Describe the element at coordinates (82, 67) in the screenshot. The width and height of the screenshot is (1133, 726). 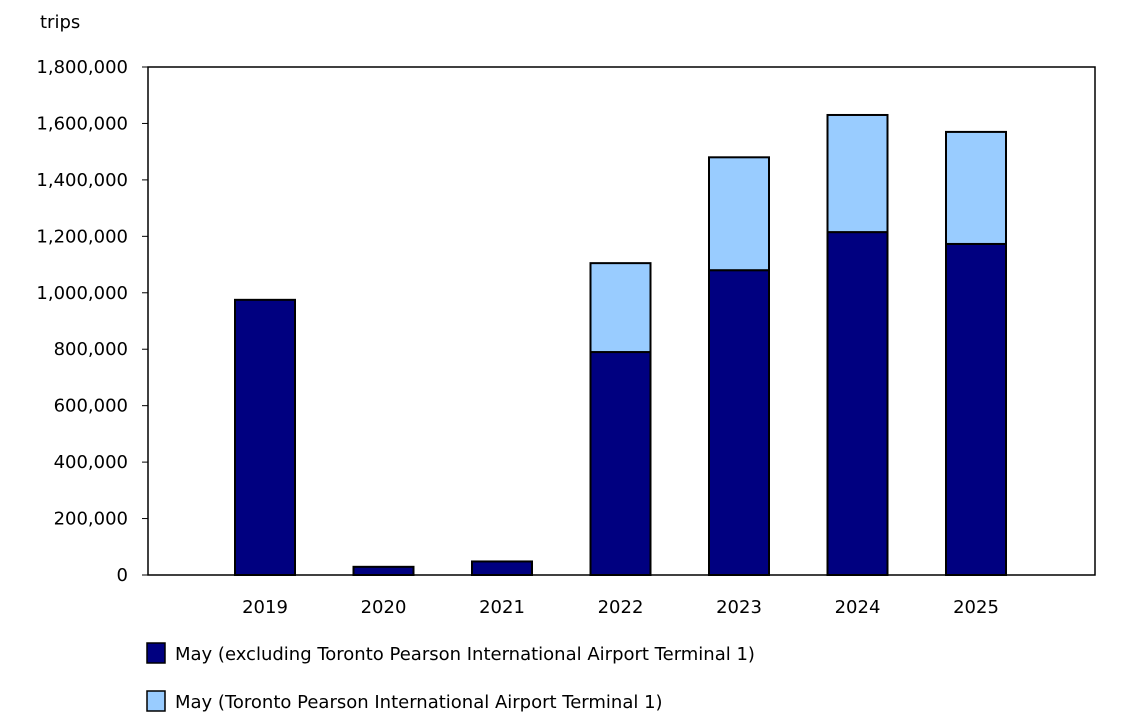
I see `y-tick-label: 1,800,000` at that location.